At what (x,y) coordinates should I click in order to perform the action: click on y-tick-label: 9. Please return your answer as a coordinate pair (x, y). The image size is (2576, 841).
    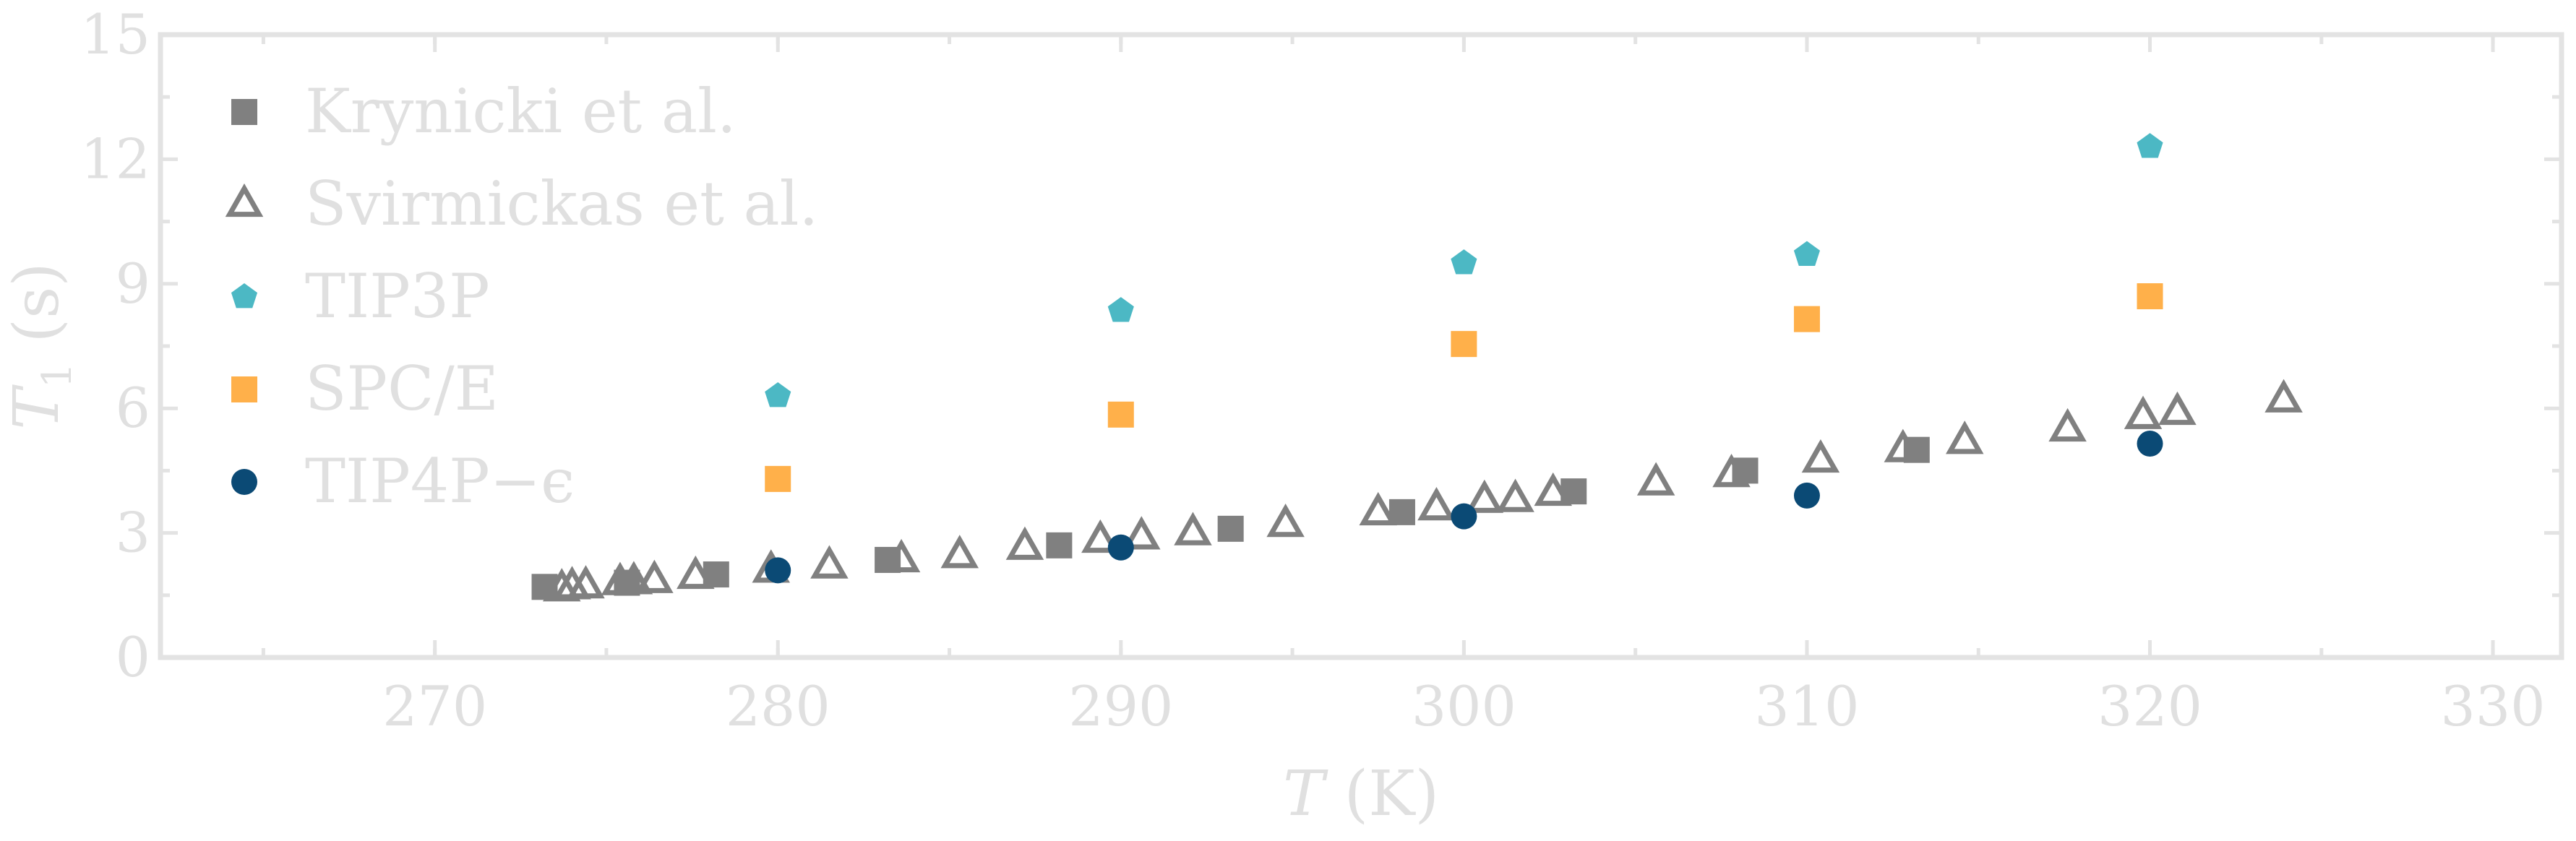
    Looking at the image, I should click on (133, 283).